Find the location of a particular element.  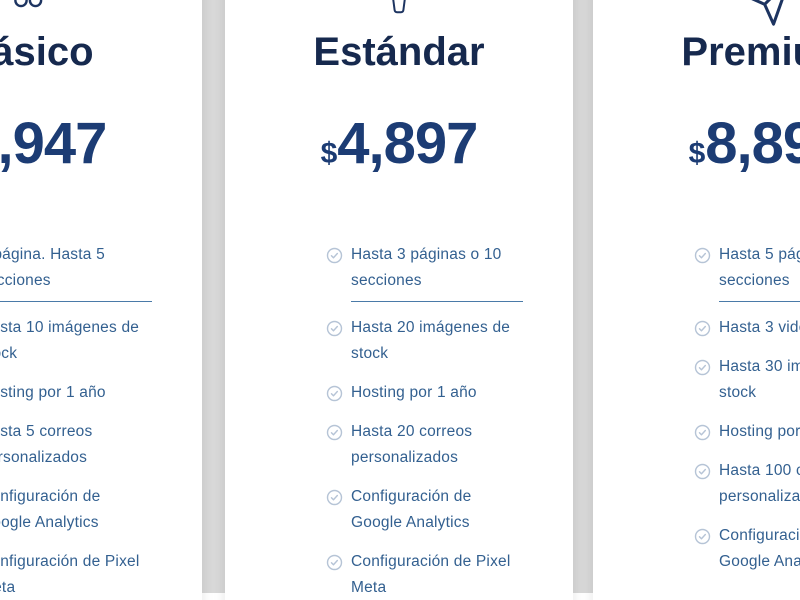

price-amount: 8,897 is located at coordinates (752, 143).